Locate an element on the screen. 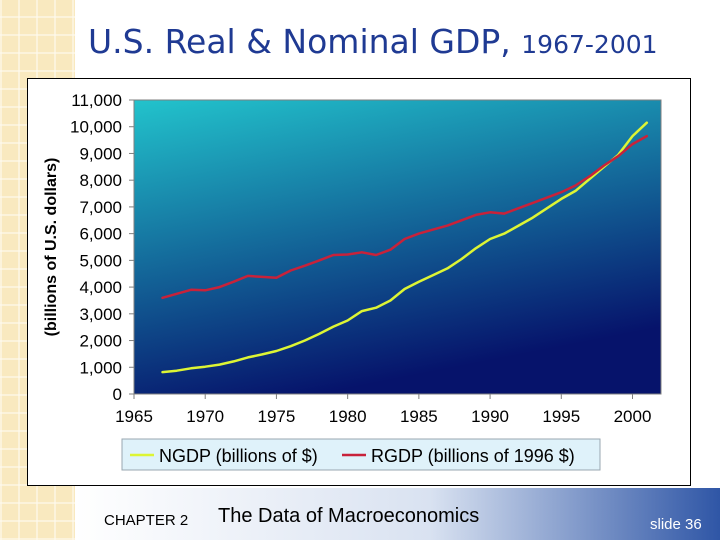 The width and height of the screenshot is (720, 540). footer-bar is located at coordinates (397, 514).